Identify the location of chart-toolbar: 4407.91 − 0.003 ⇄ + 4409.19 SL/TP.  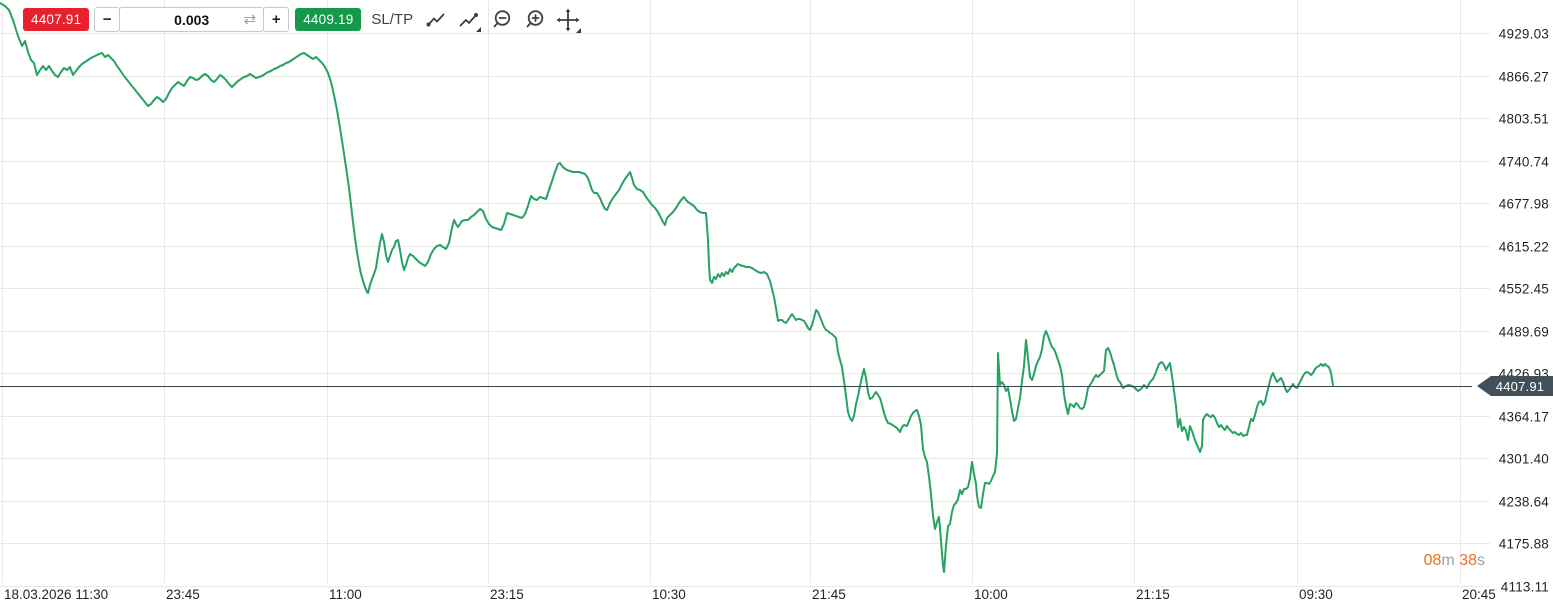
(291, 20).